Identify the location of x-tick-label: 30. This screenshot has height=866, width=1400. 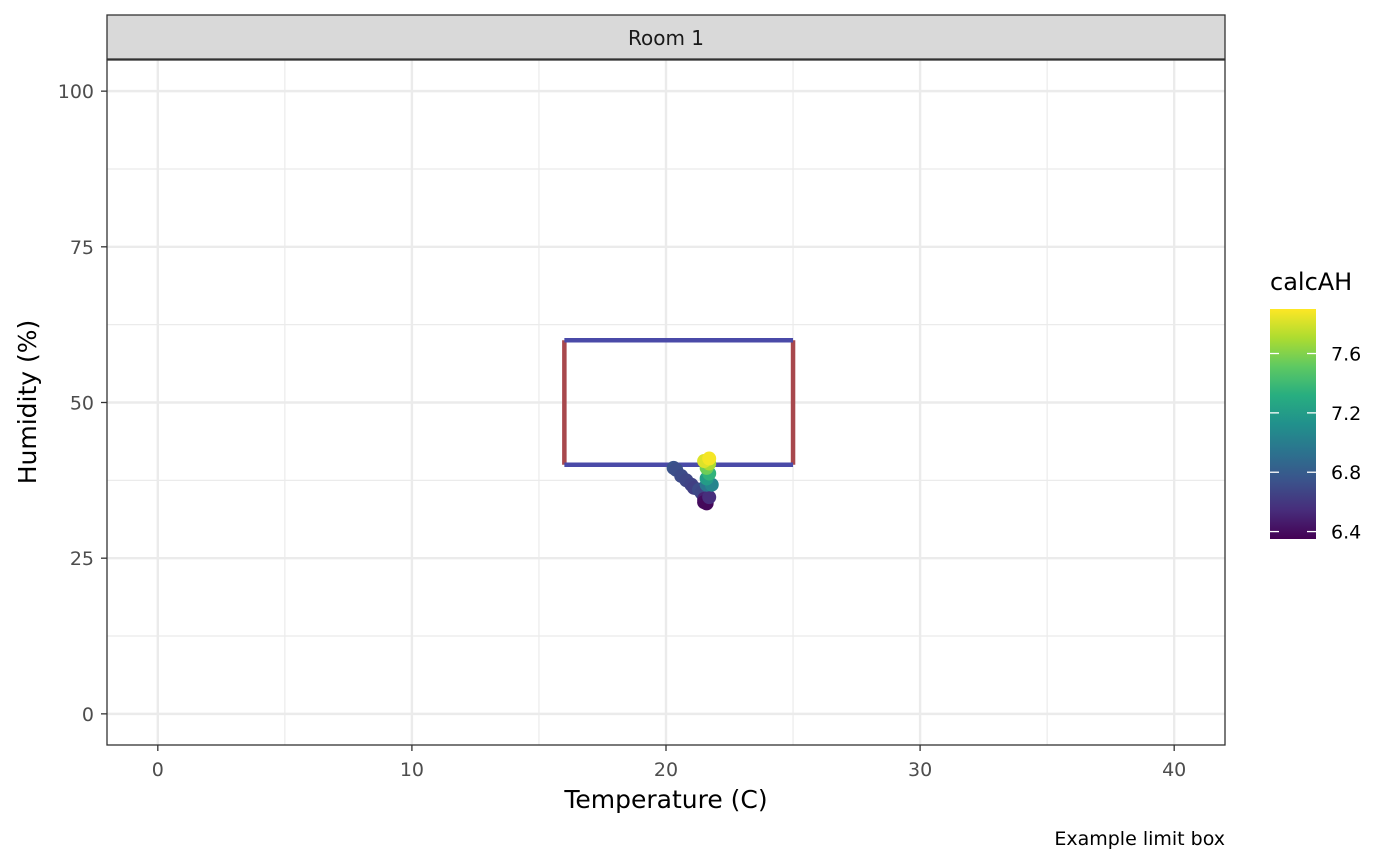
(920, 770).